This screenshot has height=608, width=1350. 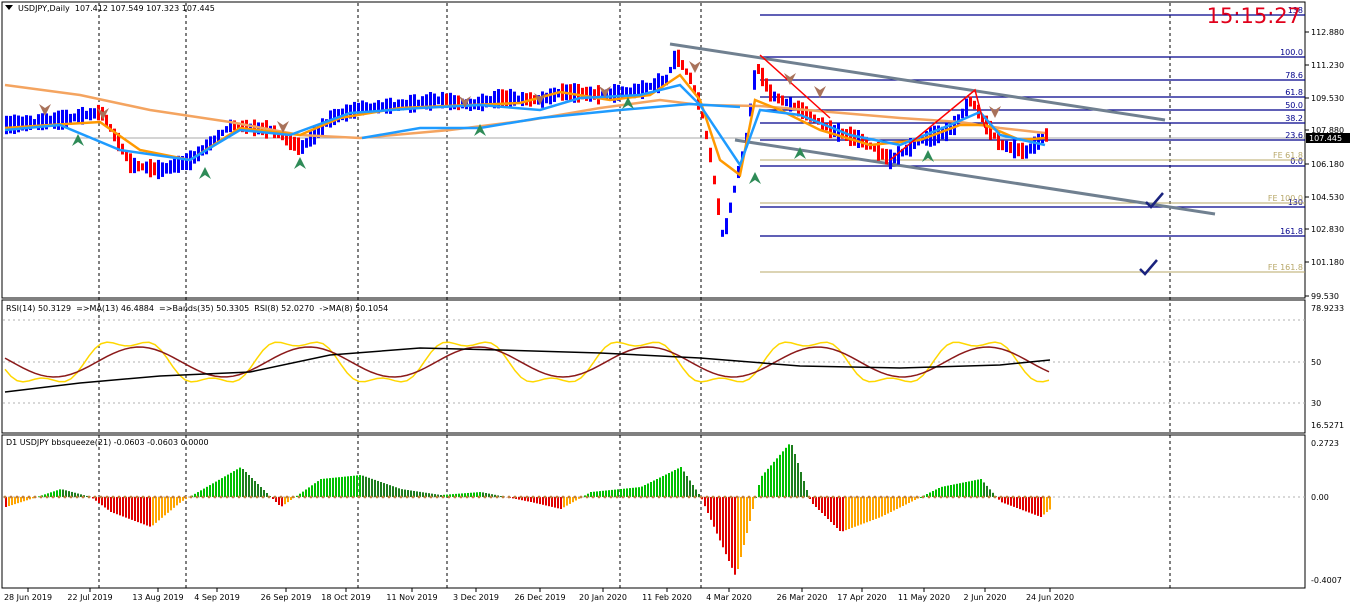 What do you see at coordinates (78, 140) in the screenshot?
I see `buy-arrow-icon` at bounding box center [78, 140].